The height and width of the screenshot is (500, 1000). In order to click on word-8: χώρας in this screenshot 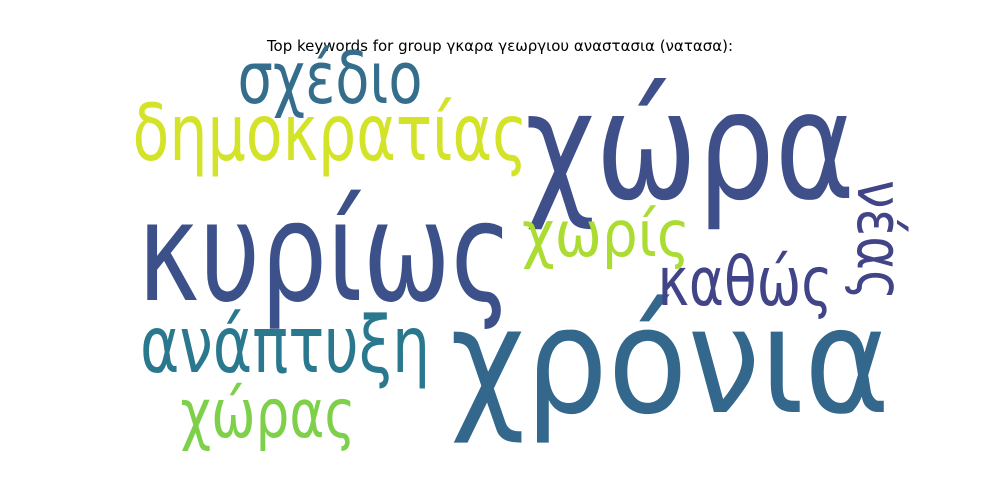, I will do `click(268, 414)`.